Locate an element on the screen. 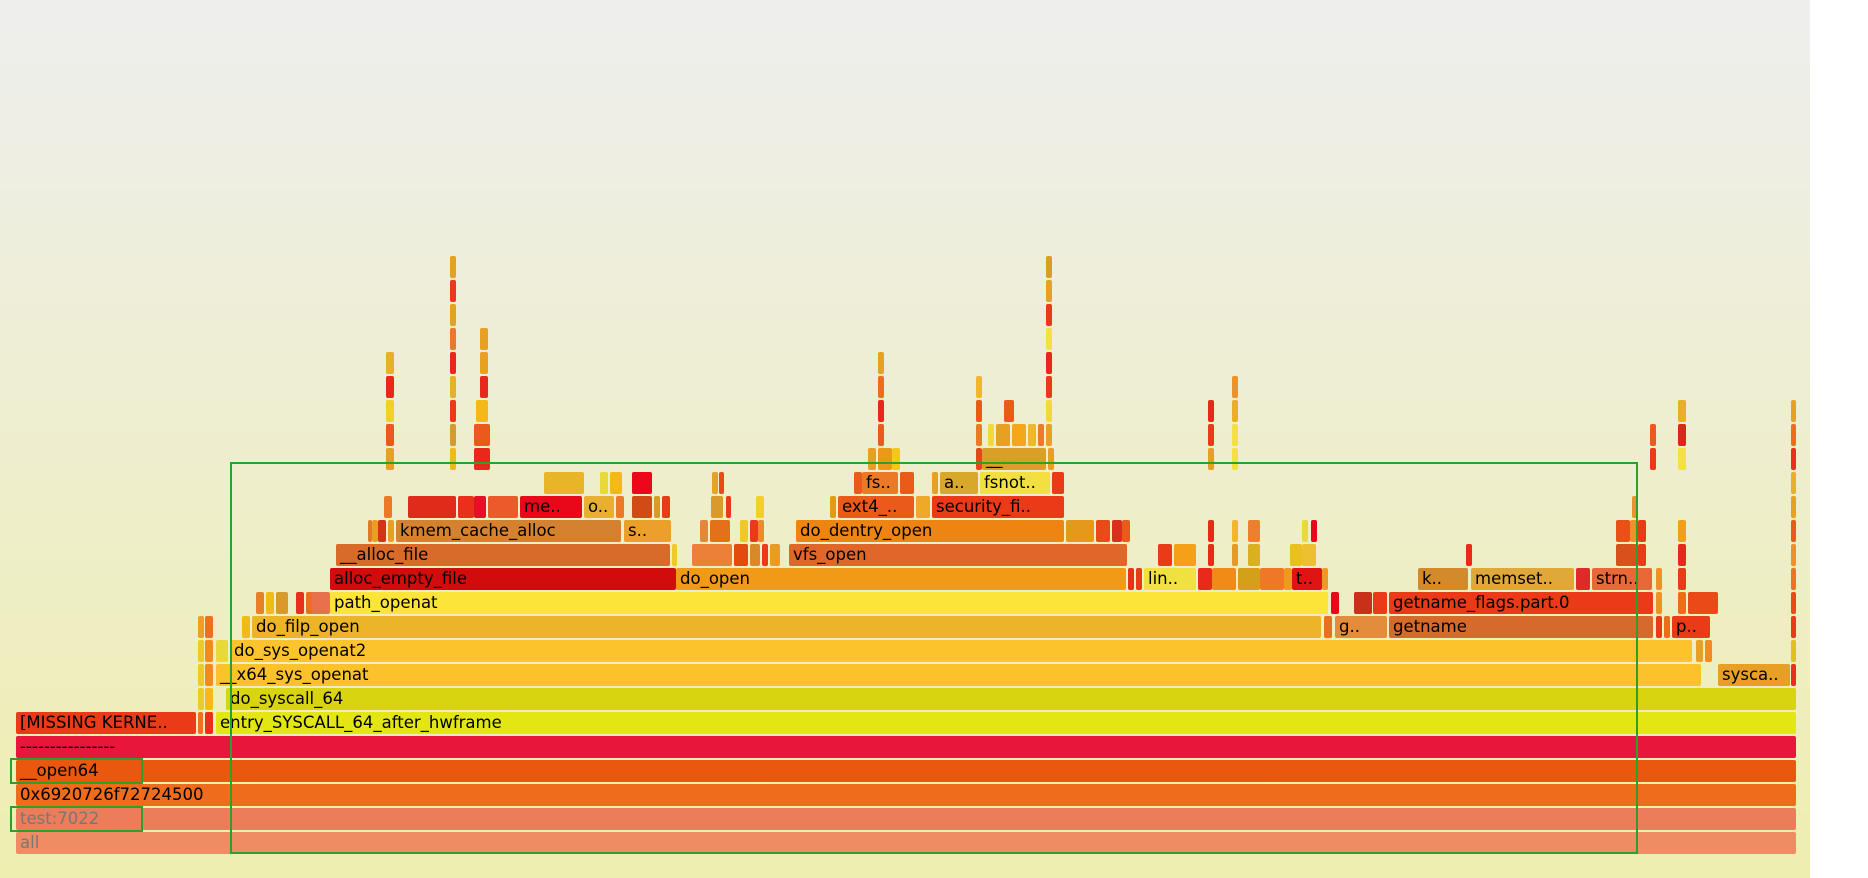 The image size is (1868, 878). frame-0x6920726f72724500: 0x6920726f72724500 is located at coordinates (906, 795).